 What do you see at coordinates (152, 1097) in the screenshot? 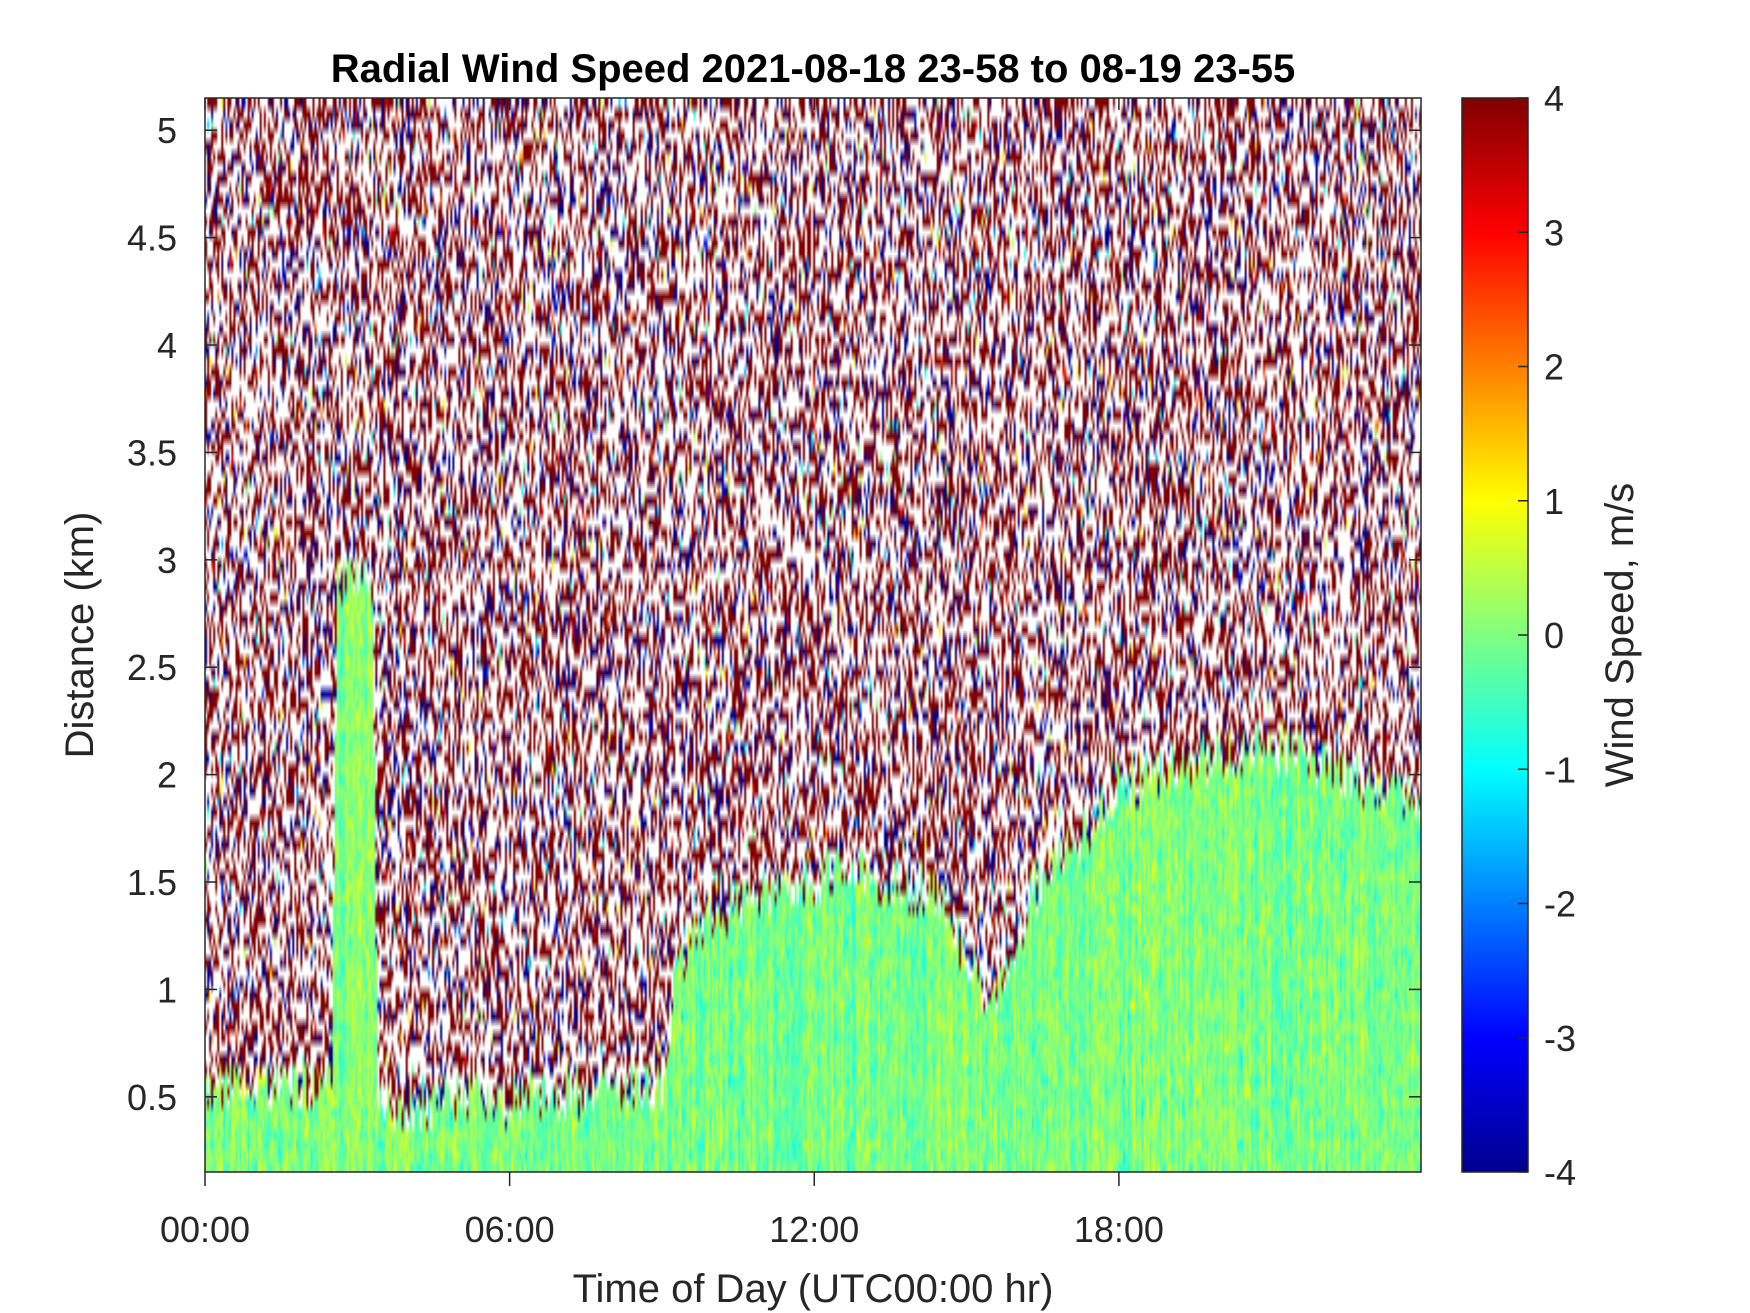
I see `y-tick-label: 0.5` at bounding box center [152, 1097].